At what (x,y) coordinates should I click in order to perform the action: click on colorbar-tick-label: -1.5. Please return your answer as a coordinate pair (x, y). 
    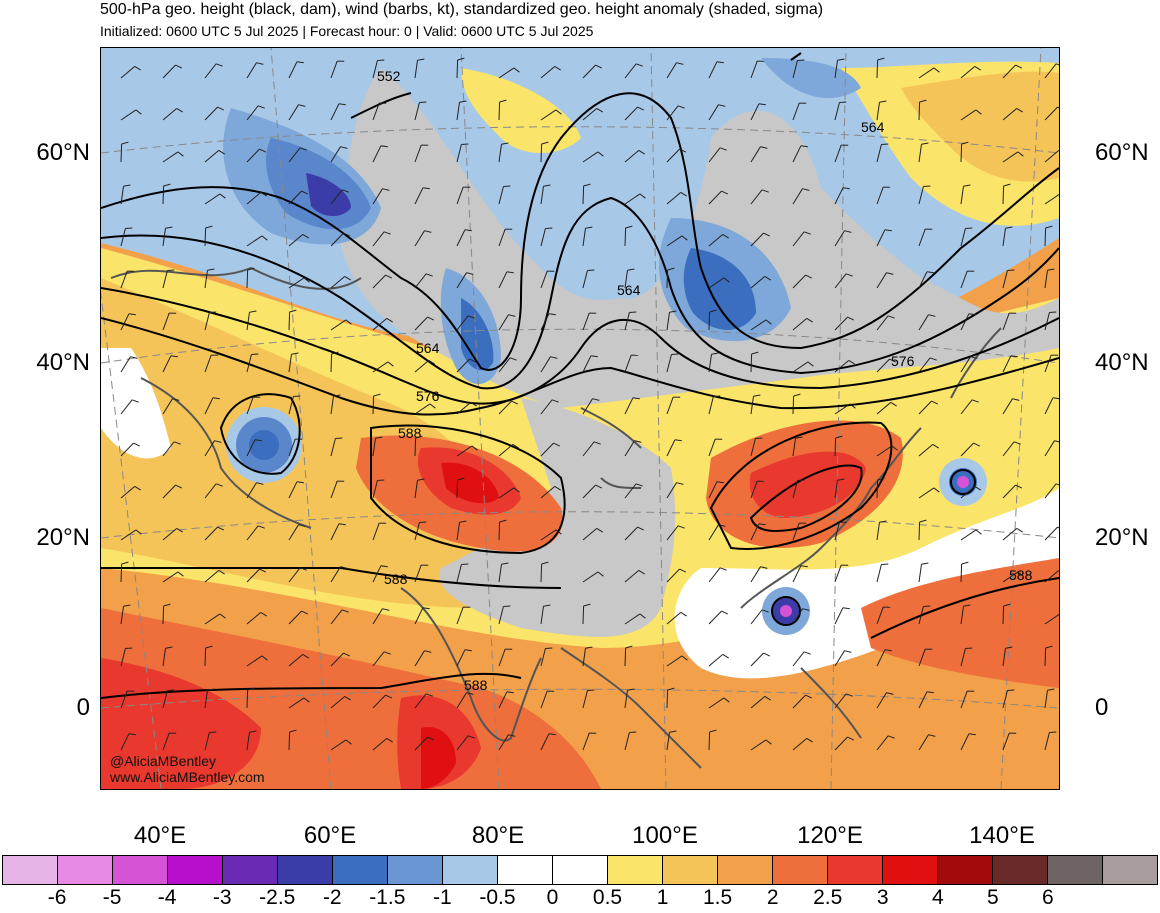
    Looking at the image, I should click on (387, 897).